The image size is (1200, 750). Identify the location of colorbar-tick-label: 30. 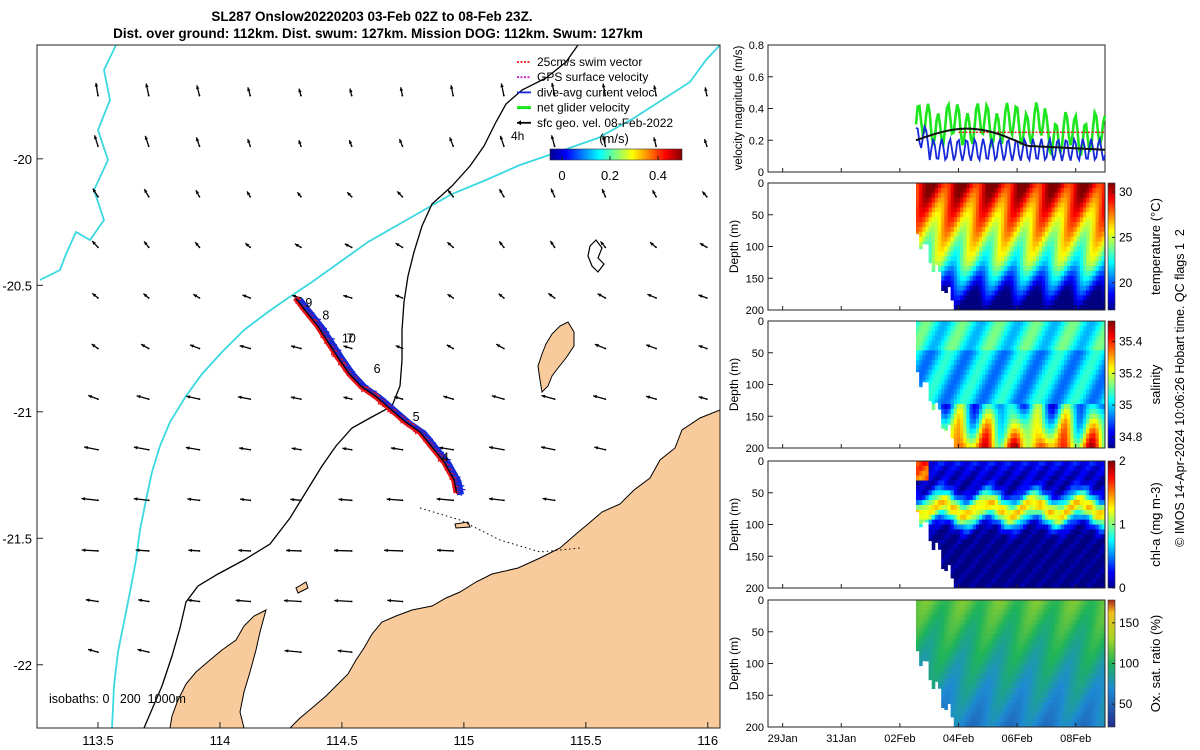
(1126, 192).